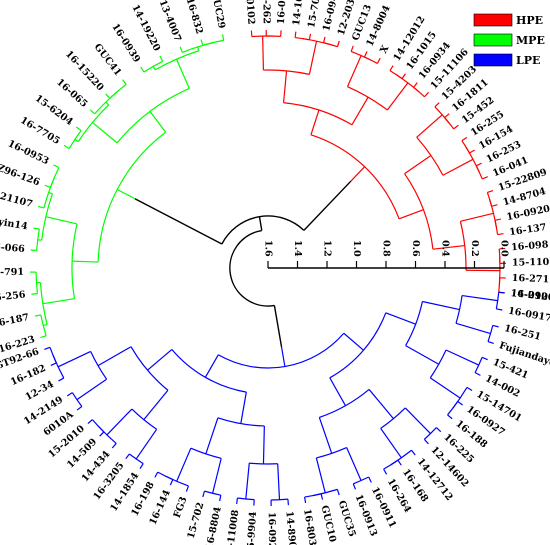 The image size is (550, 545). Describe the element at coordinates (386, 248) in the screenshot. I see `scale-tick-label: 0.8` at that location.